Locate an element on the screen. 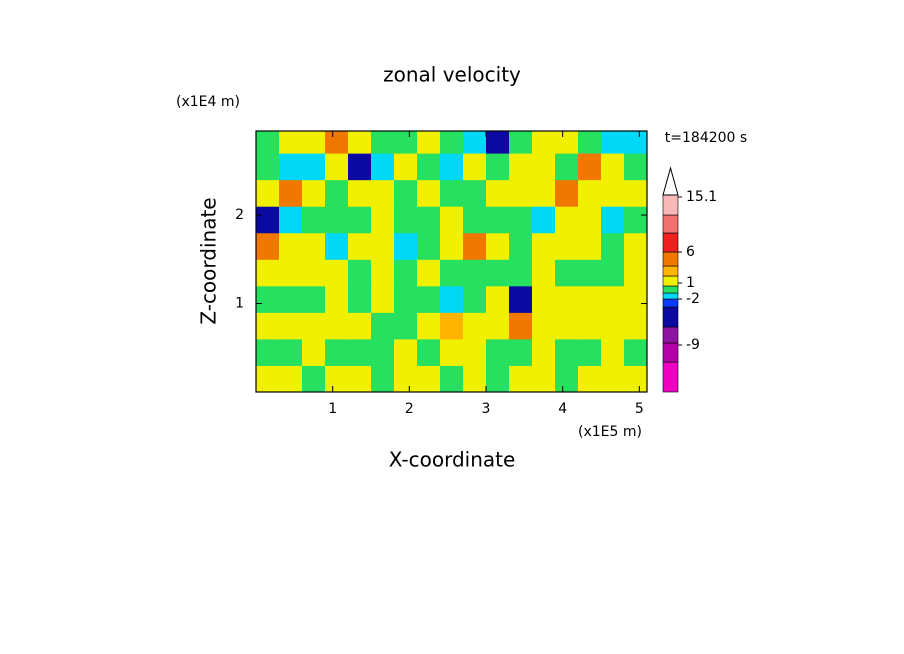 The image size is (904, 654). x-tick-label: 4 is located at coordinates (562, 409).